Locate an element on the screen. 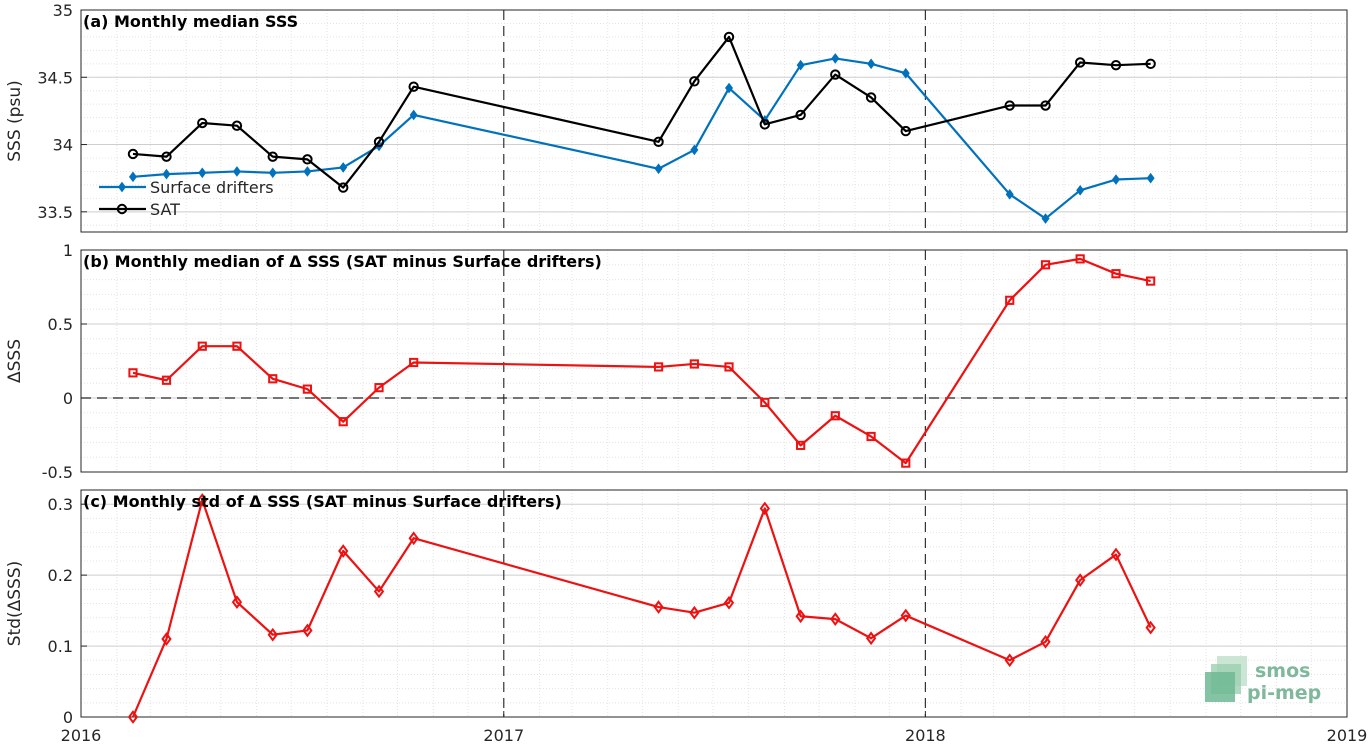 This screenshot has height=745, width=1368. legend: Surface drifters SAT is located at coordinates (186, 198).